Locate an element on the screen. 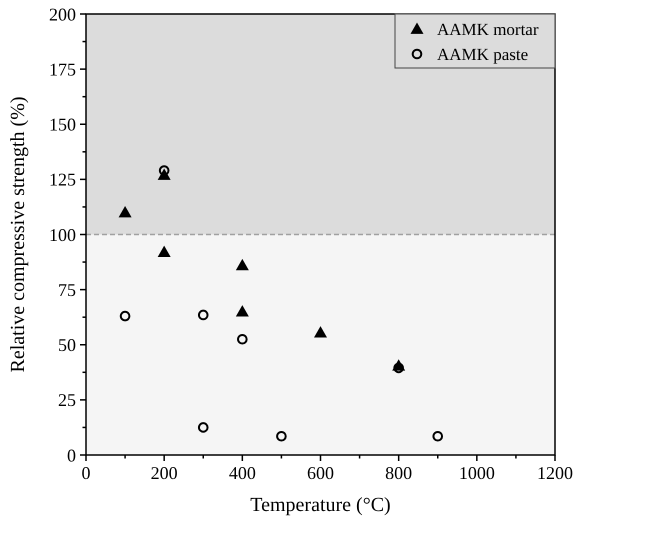 This screenshot has width=655, height=539. y-tick-label: 0 is located at coordinates (71, 455).